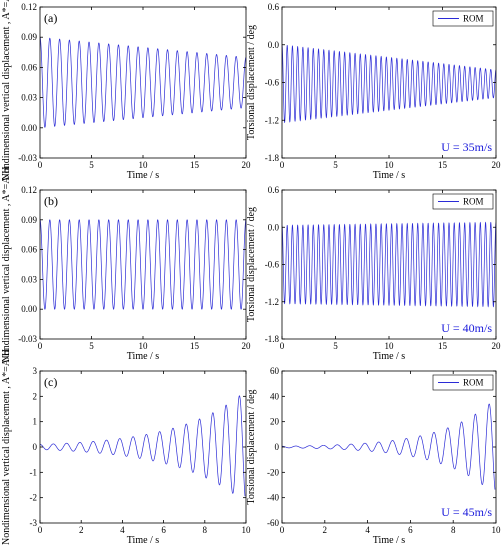  I want to click on y-tick-label: 1, so click(35, 422).